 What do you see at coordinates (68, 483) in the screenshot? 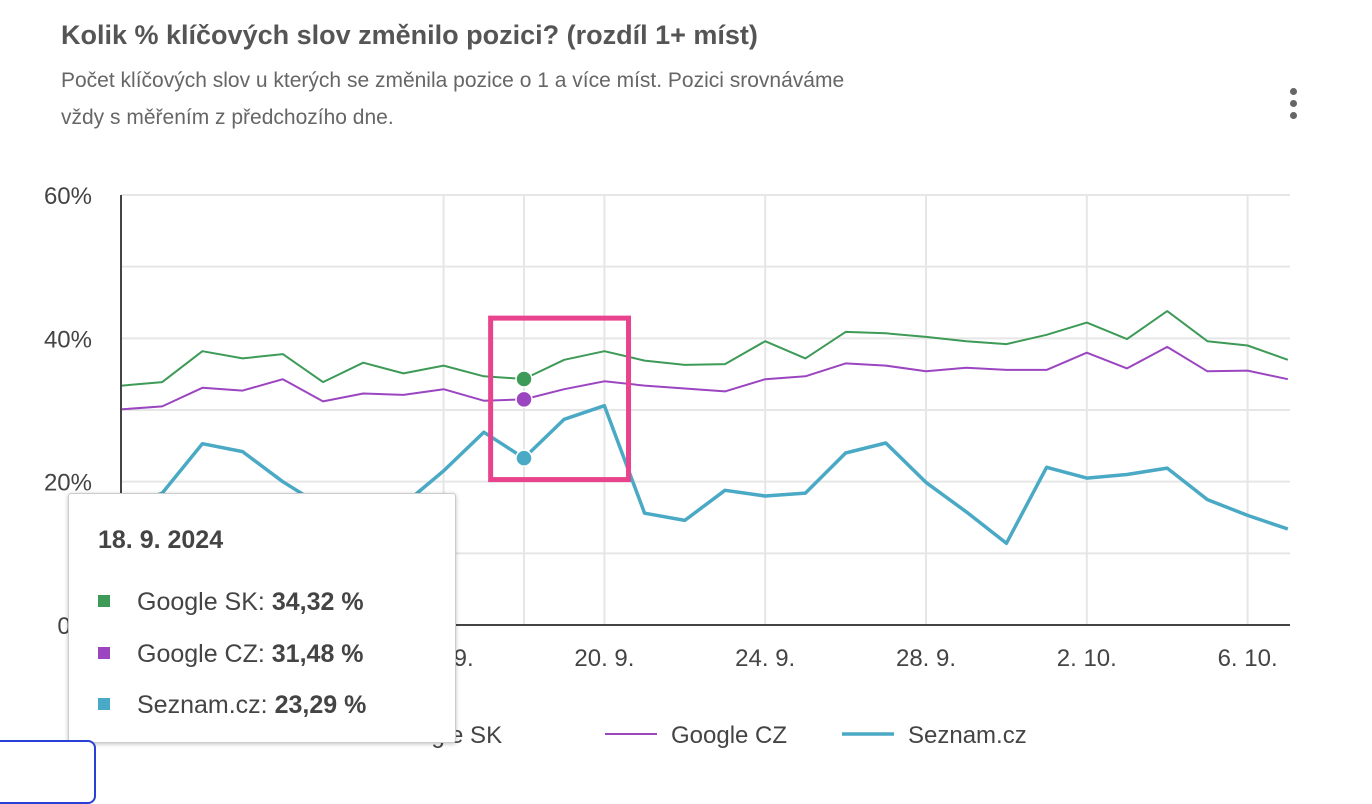
I see `y-tick-label: 20%` at bounding box center [68, 483].